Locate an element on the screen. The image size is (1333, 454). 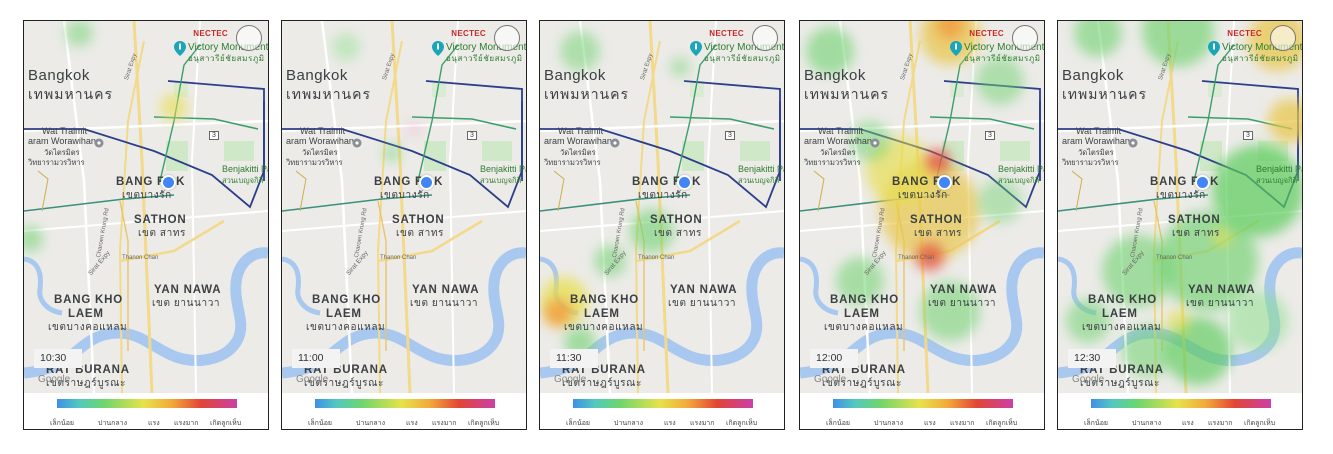
bang-kho-laem-label-2: LAEM is located at coordinates (862, 314).